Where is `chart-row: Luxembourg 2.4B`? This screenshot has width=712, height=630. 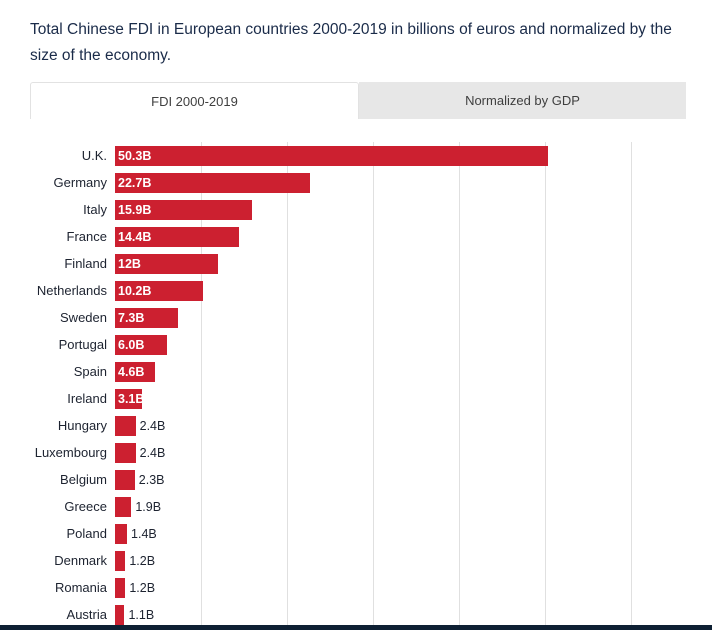
chart-row: Luxembourg 2.4B is located at coordinates (358, 452).